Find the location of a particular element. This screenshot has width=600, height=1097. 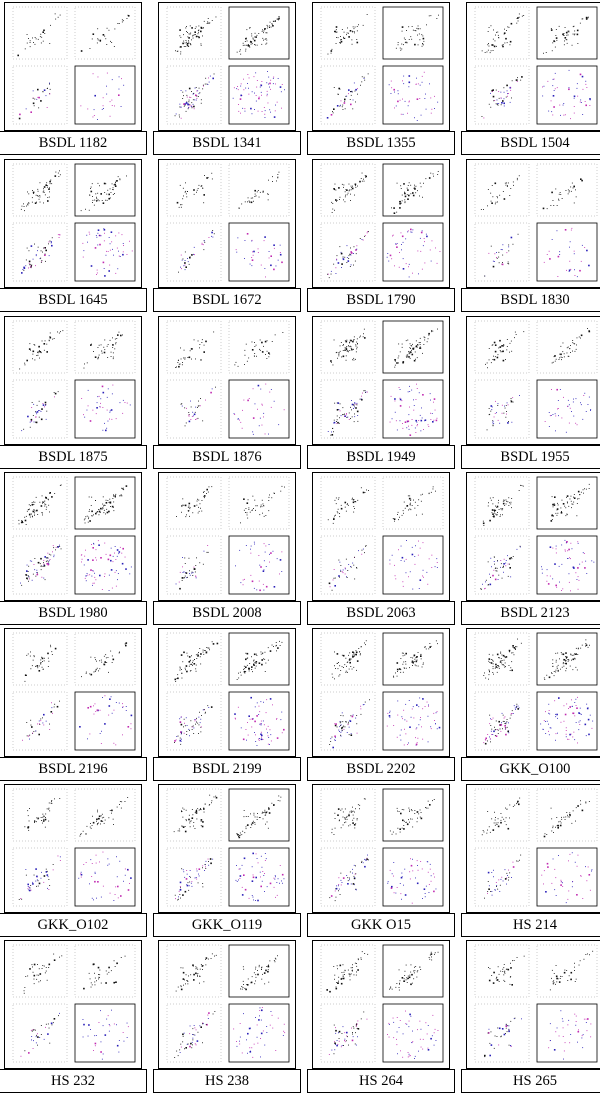

cluster-name-label: BSDL 2202 is located at coordinates (381, 769).